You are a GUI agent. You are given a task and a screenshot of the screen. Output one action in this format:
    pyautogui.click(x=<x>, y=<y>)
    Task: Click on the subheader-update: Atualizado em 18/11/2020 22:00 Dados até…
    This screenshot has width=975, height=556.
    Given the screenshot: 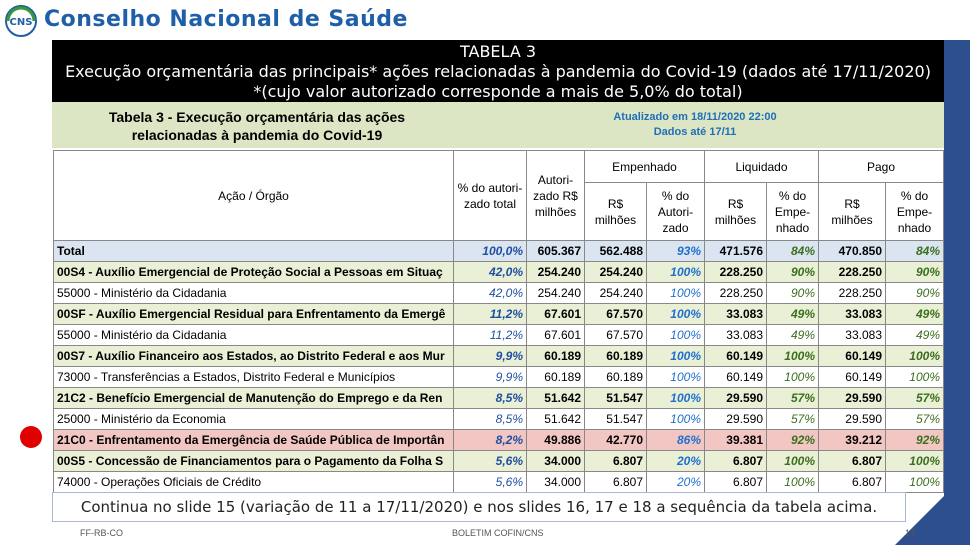 What is the action you would take?
    pyautogui.click(x=695, y=125)
    